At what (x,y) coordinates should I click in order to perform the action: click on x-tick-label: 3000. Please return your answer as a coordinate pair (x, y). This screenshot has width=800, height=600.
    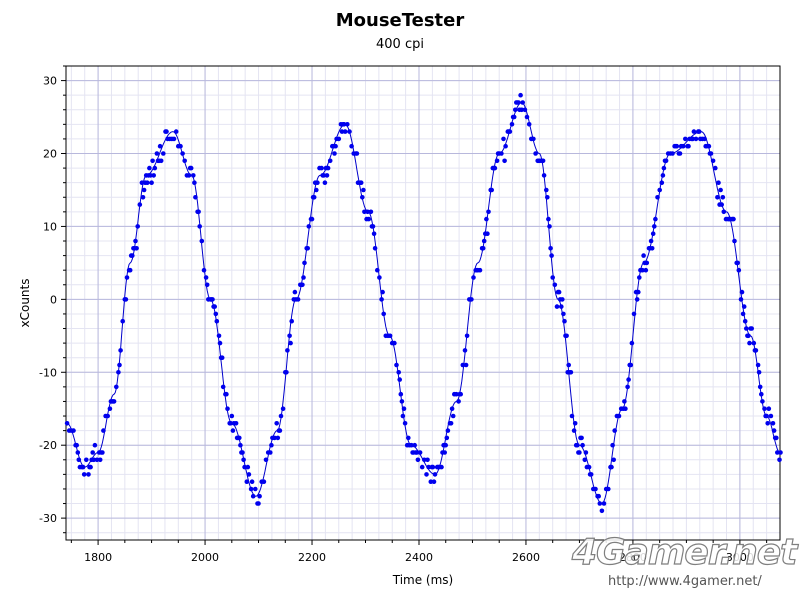
    Looking at the image, I should click on (740, 557).